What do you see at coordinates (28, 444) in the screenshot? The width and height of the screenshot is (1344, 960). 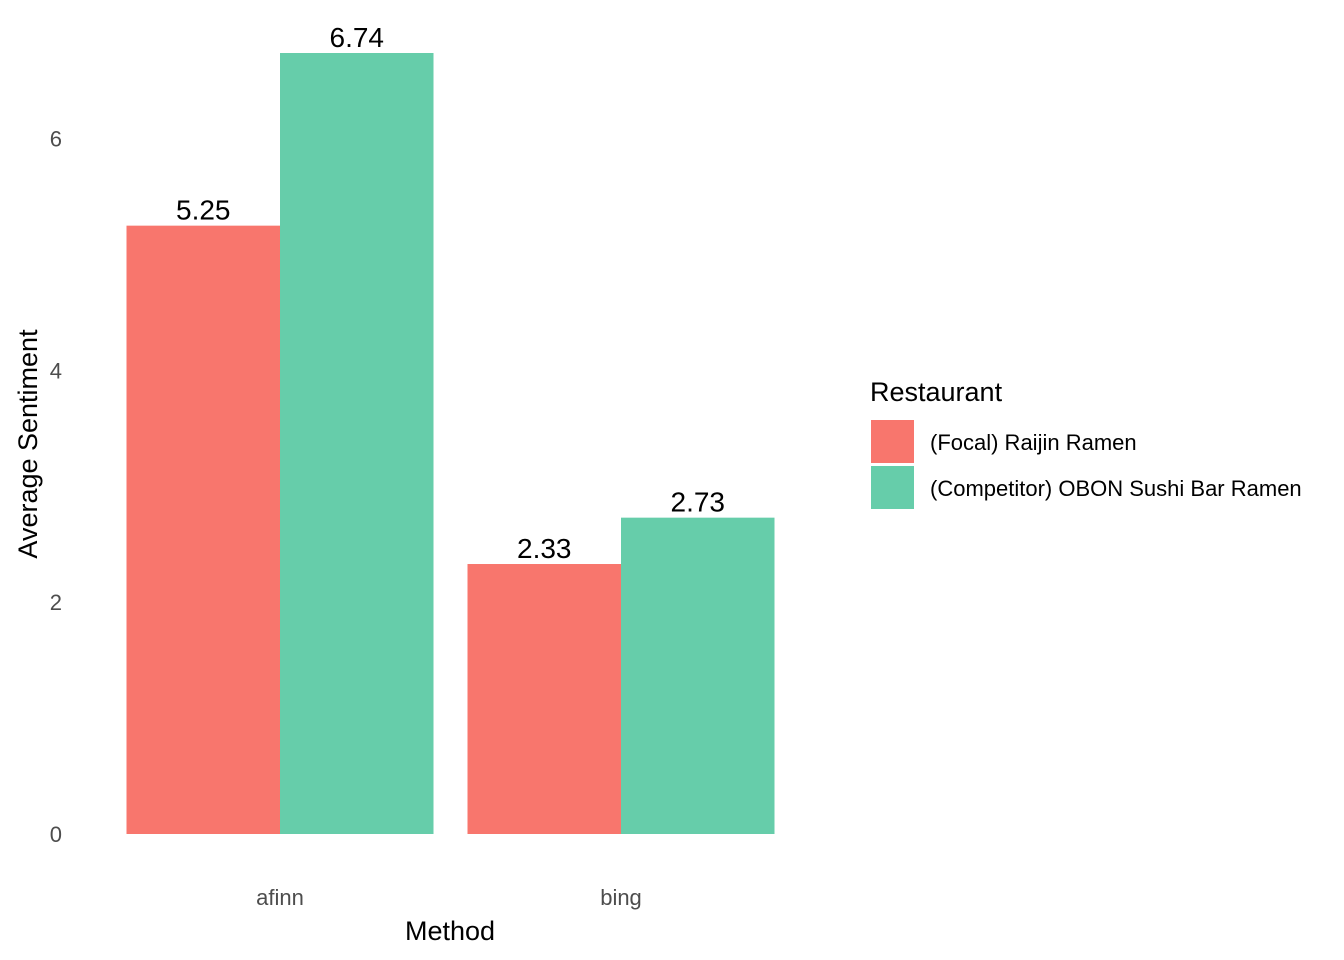 I see `y-axis-title: Average Sentiment` at bounding box center [28, 444].